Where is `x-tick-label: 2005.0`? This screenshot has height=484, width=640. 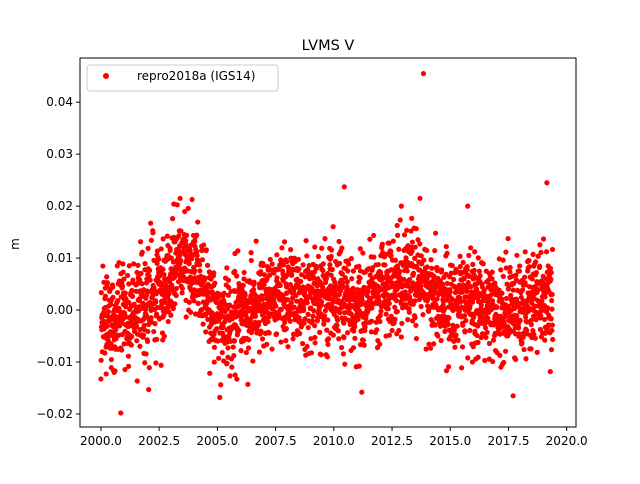 x-tick-label: 2005.0 is located at coordinates (217, 441).